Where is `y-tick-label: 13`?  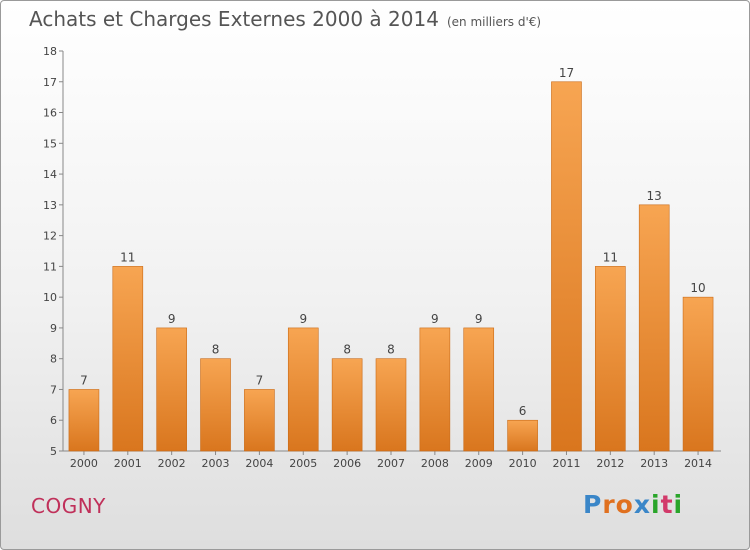
y-tick-label: 13 is located at coordinates (50, 205).